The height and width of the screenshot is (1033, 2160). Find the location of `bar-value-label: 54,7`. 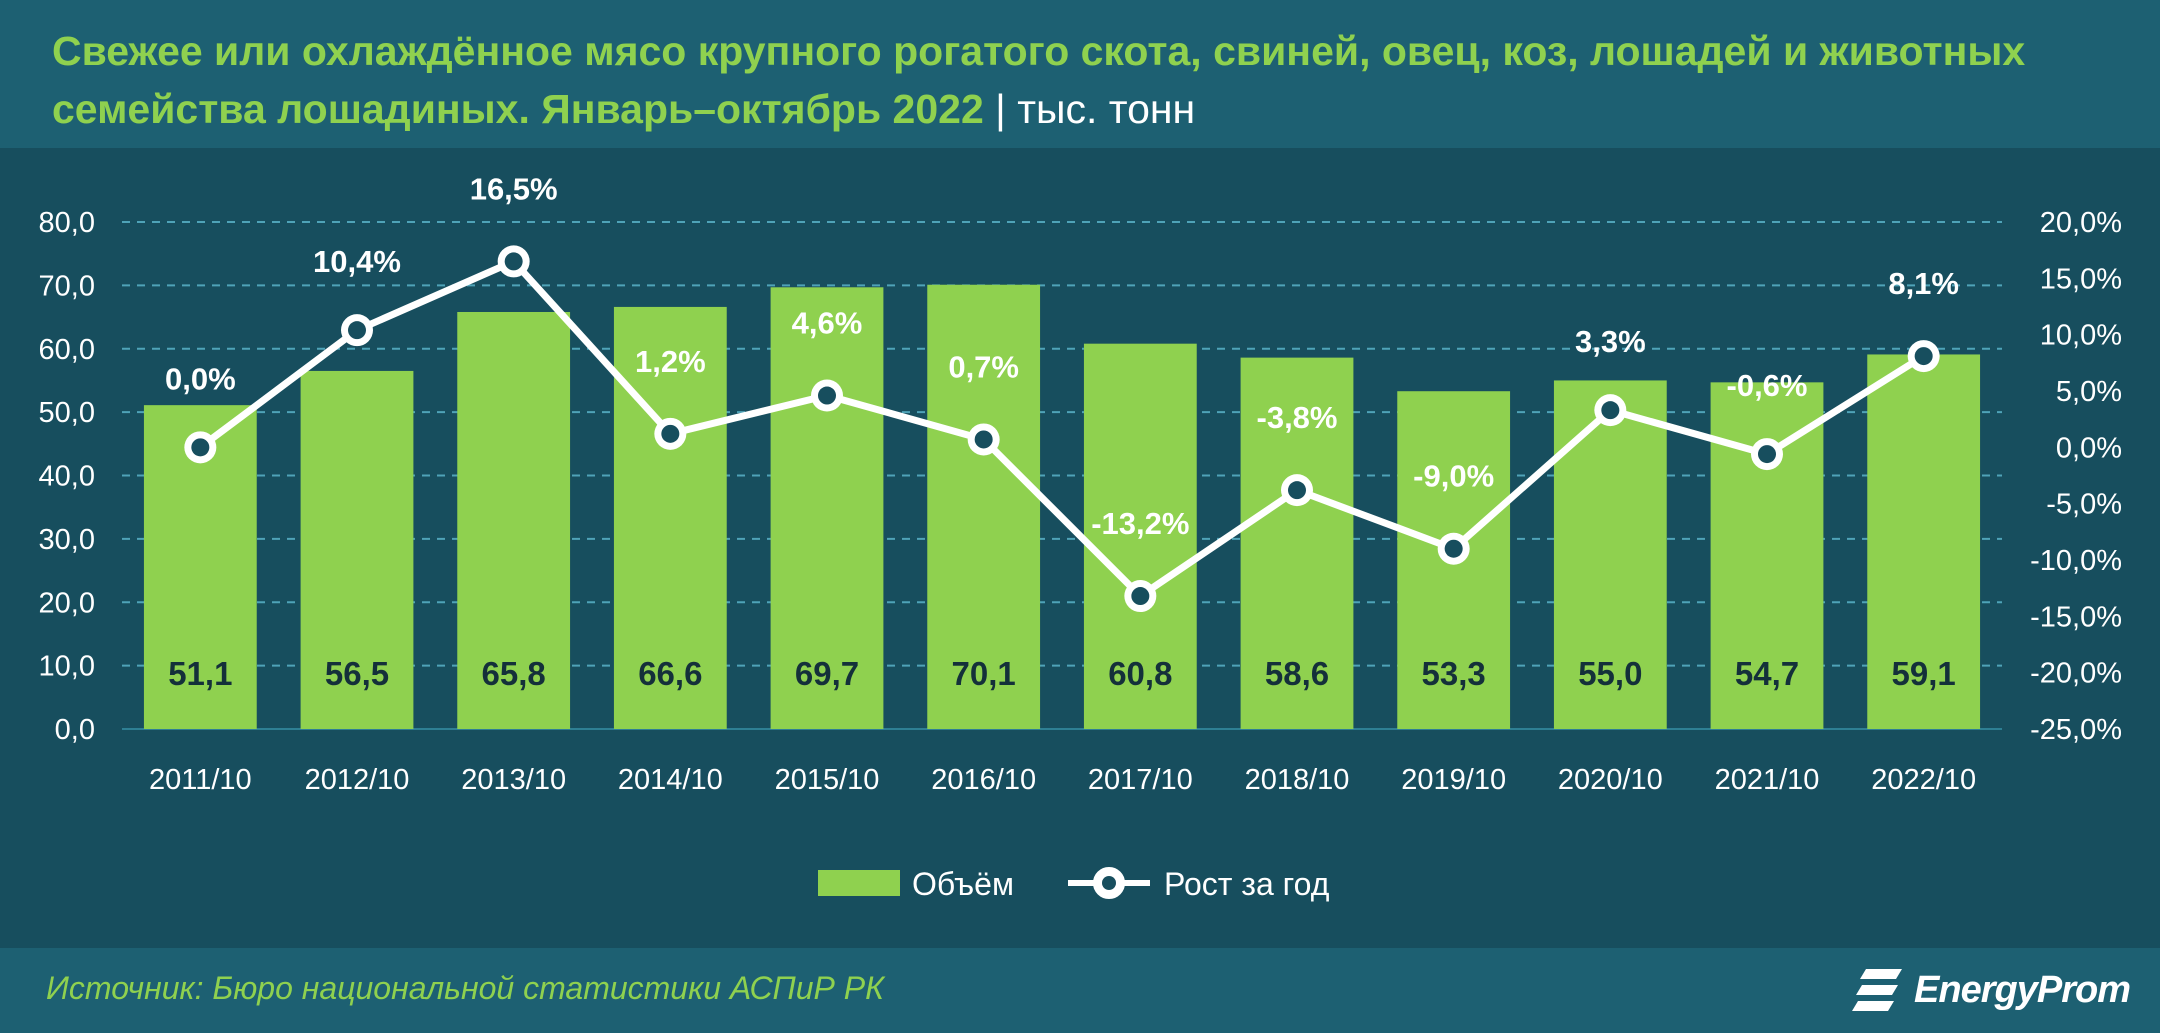

bar-value-label: 54,7 is located at coordinates (1767, 673).